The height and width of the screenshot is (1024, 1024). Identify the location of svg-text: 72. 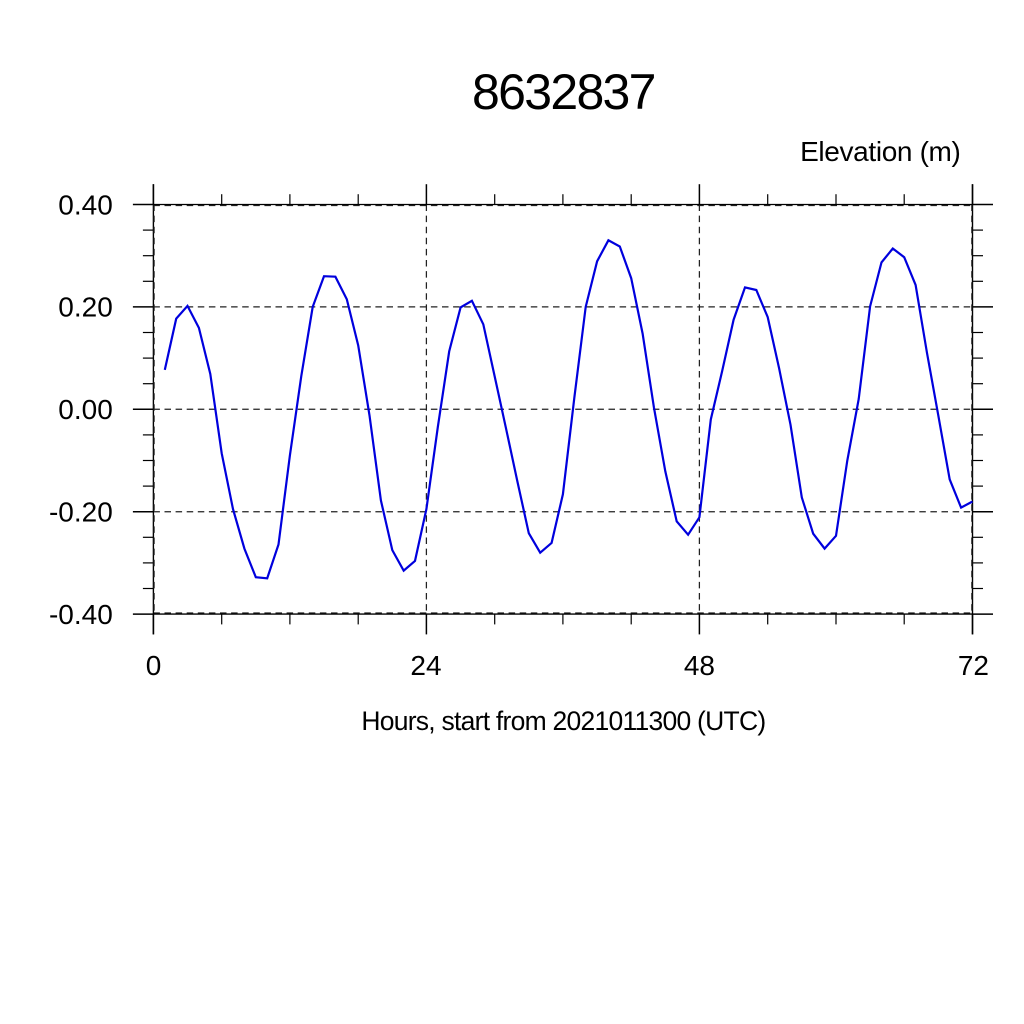
(973, 665).